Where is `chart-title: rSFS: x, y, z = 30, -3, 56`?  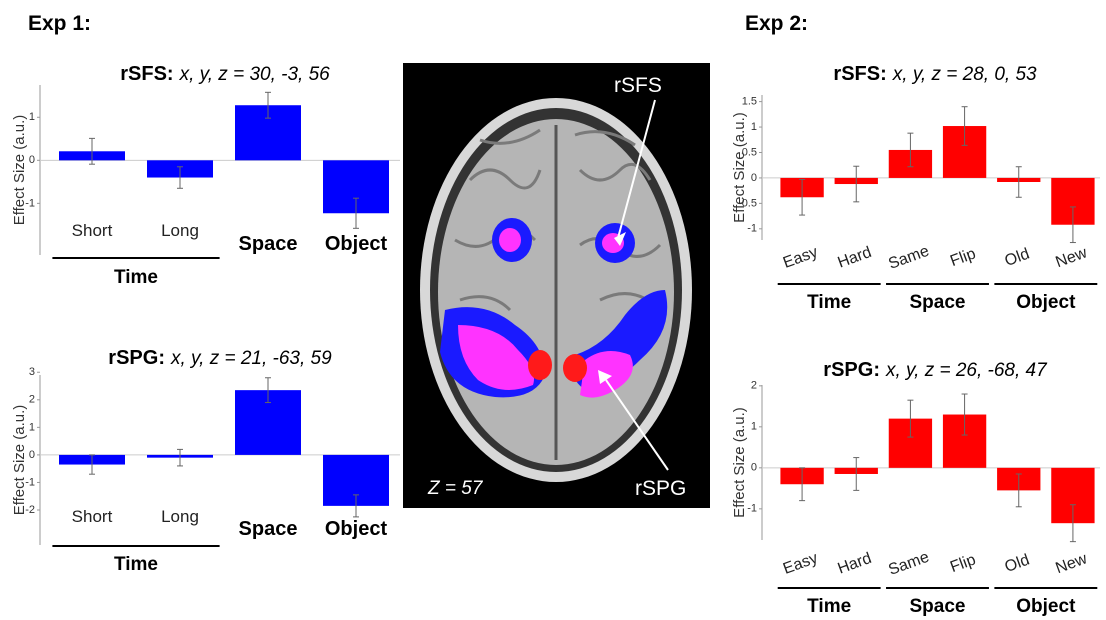
chart-title: rSFS: x, y, z = 30, -3, 56 is located at coordinates (225, 74).